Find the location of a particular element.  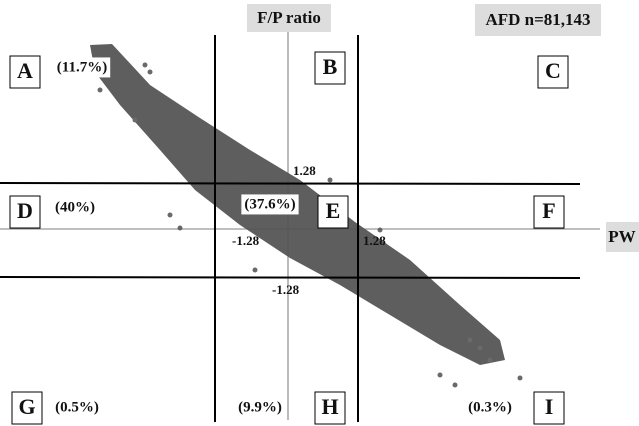

y-label-box is located at coordinates (289, 18).